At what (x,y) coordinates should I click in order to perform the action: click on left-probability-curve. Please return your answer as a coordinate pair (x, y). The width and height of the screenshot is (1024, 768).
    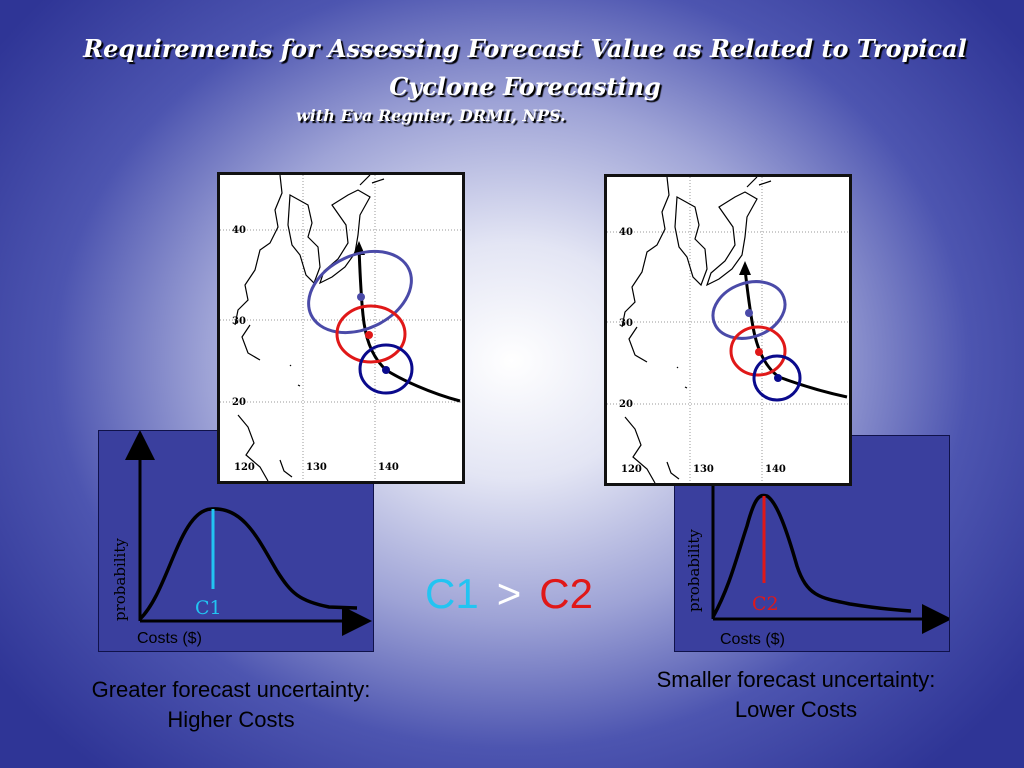
    Looking at the image, I should click on (248, 564).